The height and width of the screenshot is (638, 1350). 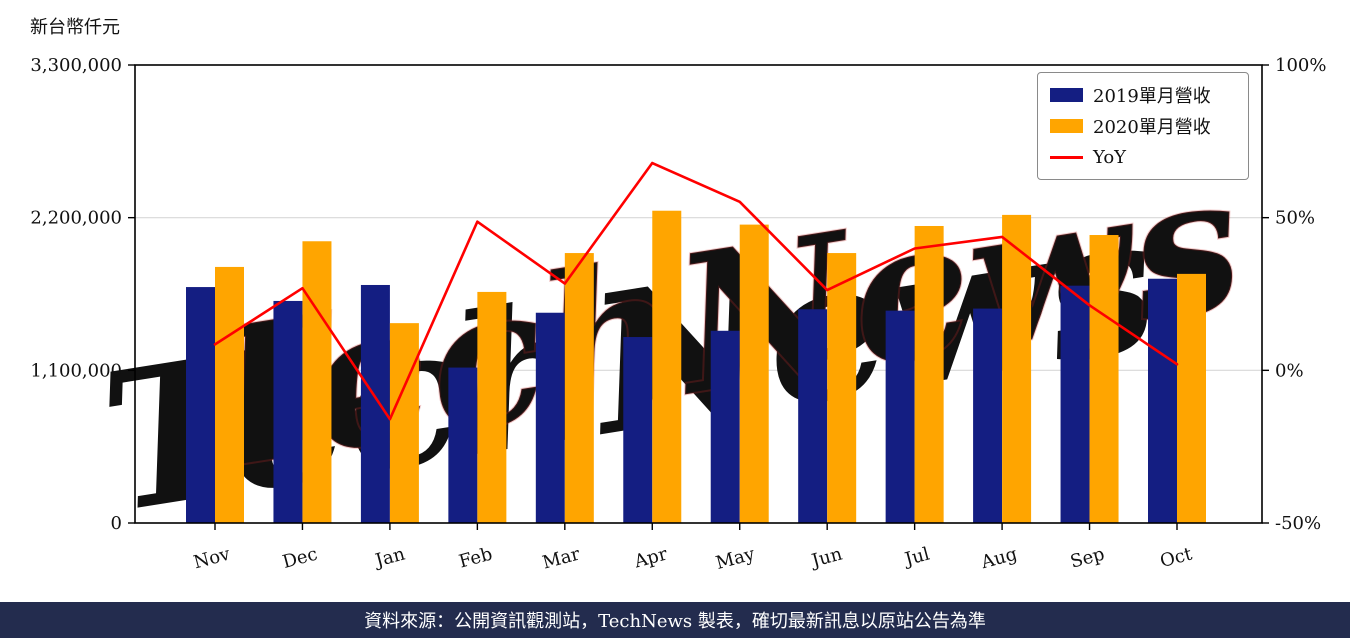 I want to click on x-tick-label-aug: Aug, so click(x=998, y=559).